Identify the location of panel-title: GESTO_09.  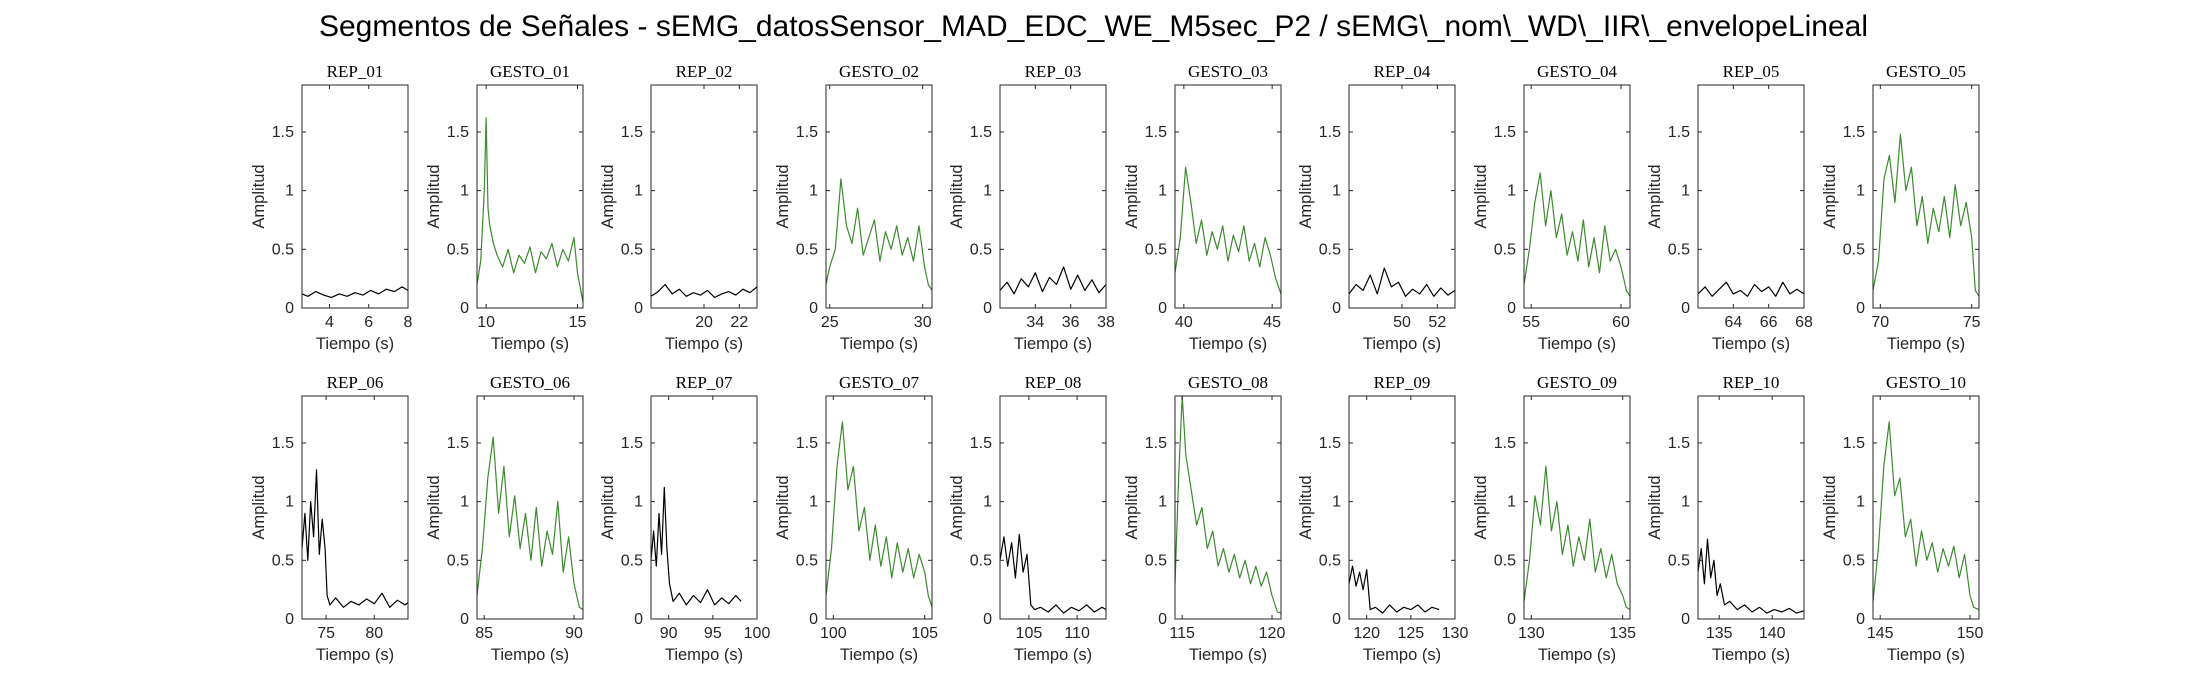
(1577, 382).